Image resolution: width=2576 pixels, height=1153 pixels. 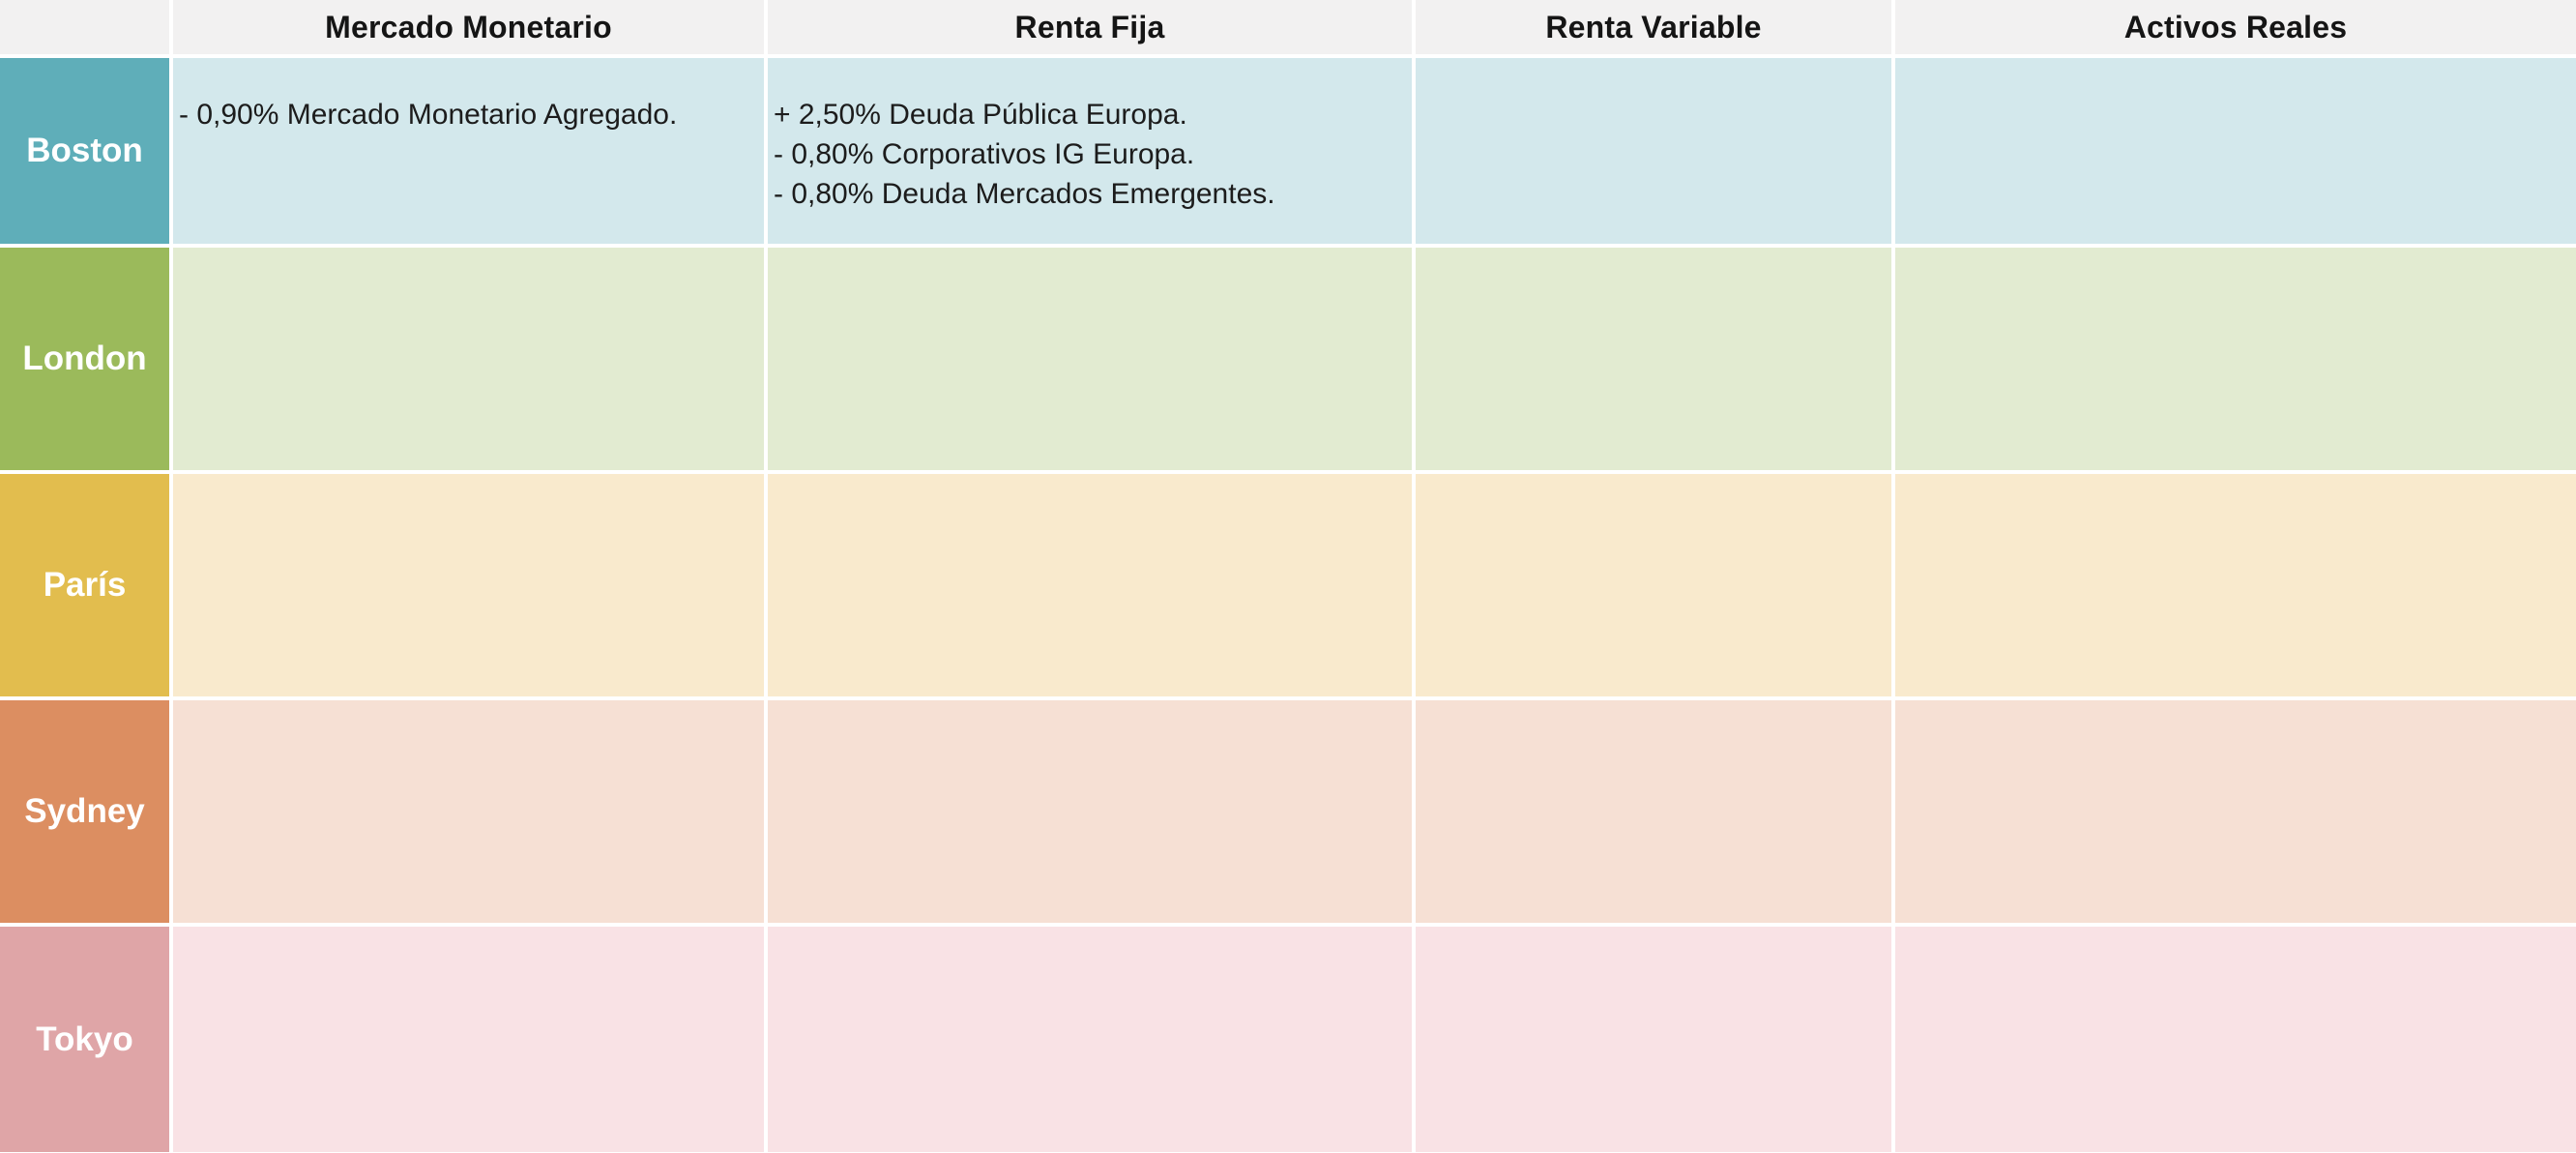 I want to click on column-header-renta-fija: Renta Fija, so click(x=1090, y=27).